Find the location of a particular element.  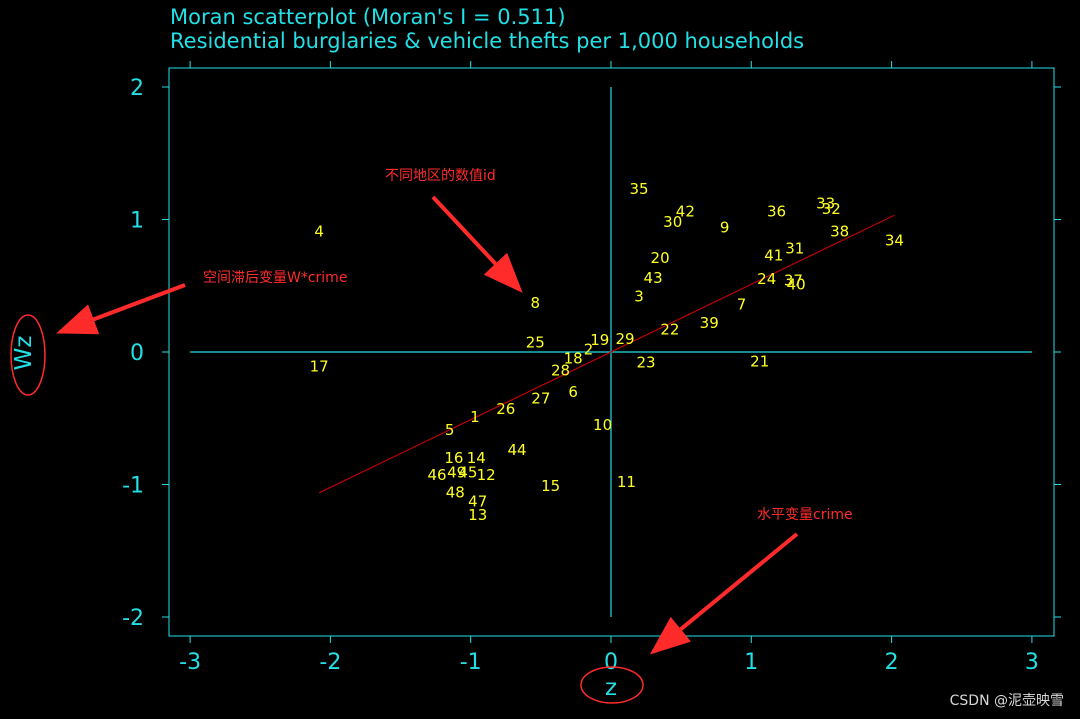

point-label-10: 10 is located at coordinates (602, 425).